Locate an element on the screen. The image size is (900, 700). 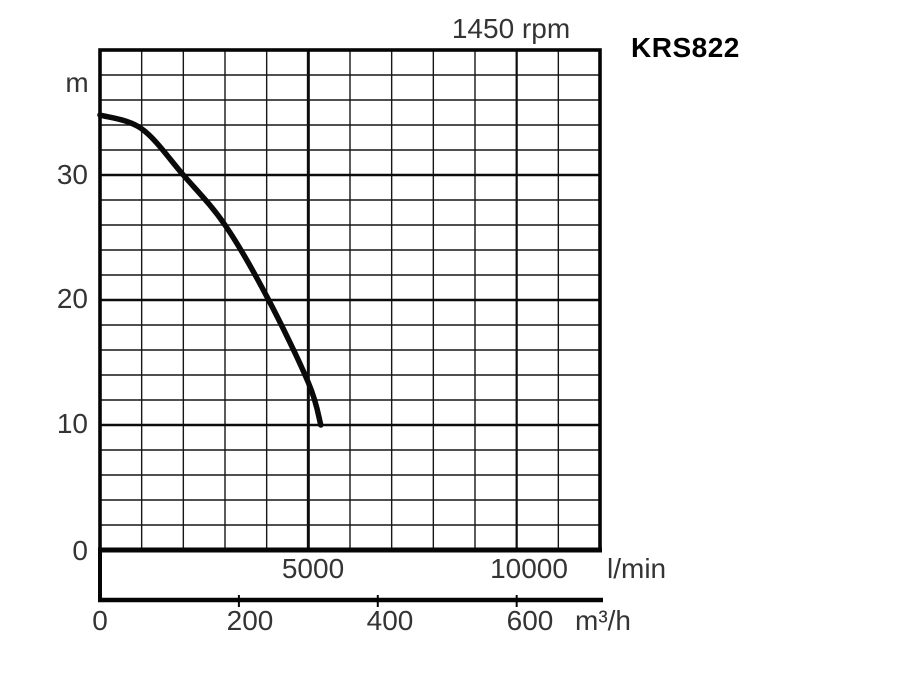
x-tick-label-m3h-600: 600 is located at coordinates (530, 620).